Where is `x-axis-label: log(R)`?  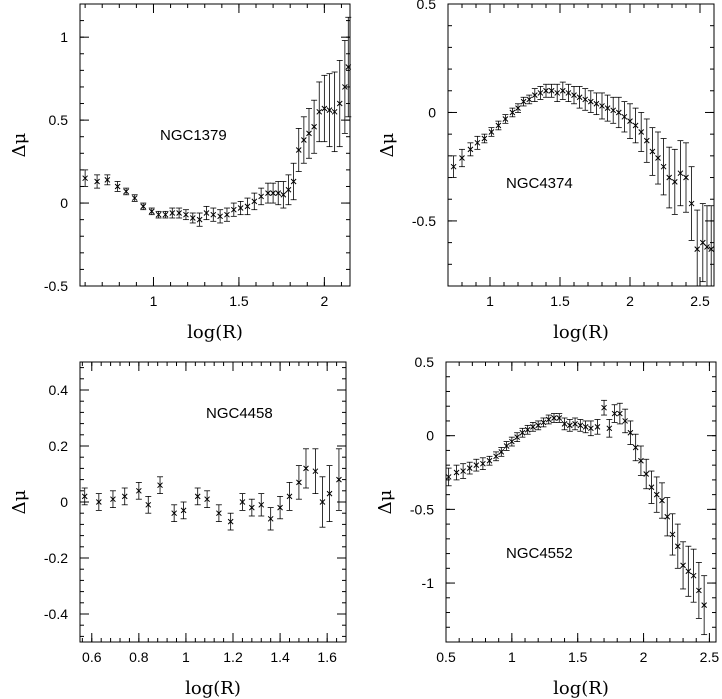
x-axis-label: log(R) is located at coordinates (215, 332).